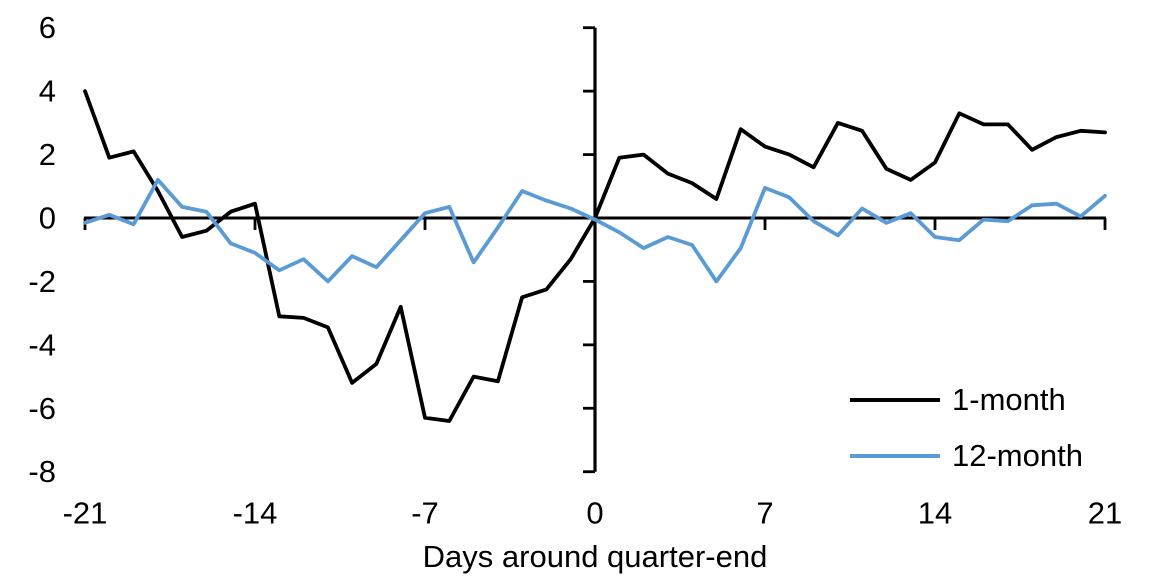  I want to click on legend-label-1-month: 1-month, so click(1009, 399).